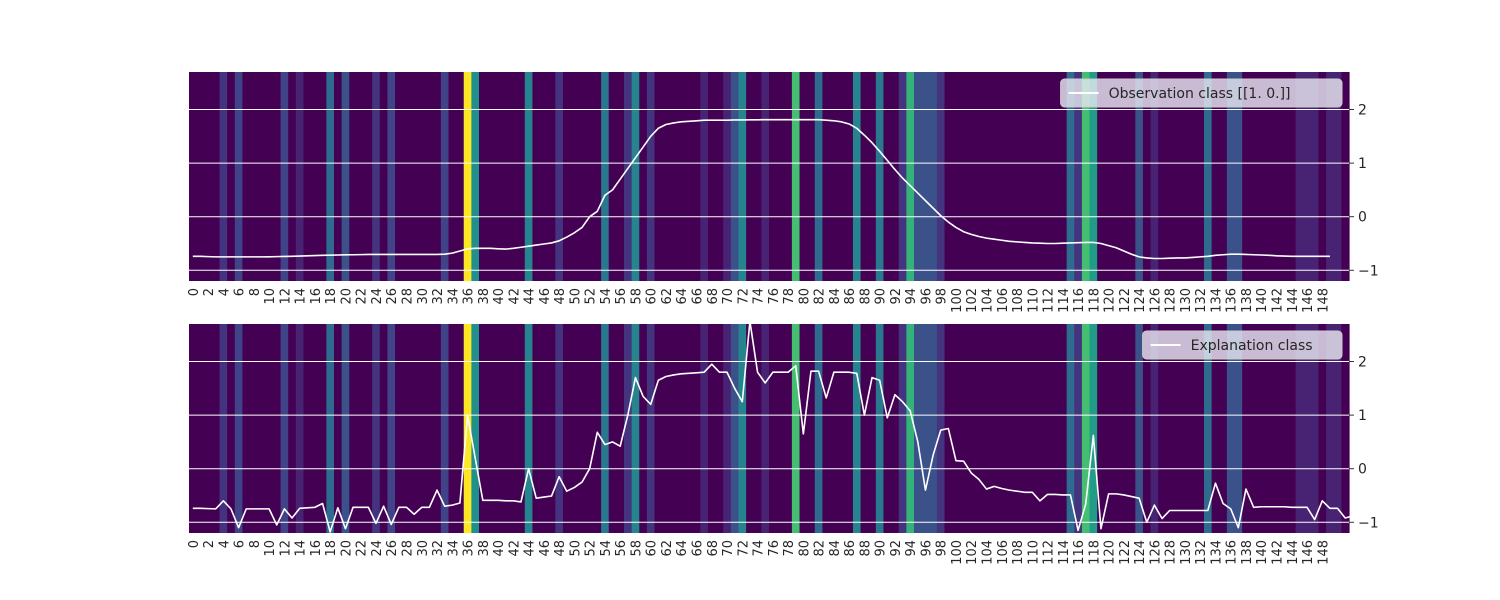 This screenshot has height=600, width=1500. Describe the element at coordinates (1064, 552) in the screenshot. I see `x-tick-label: 114` at that location.